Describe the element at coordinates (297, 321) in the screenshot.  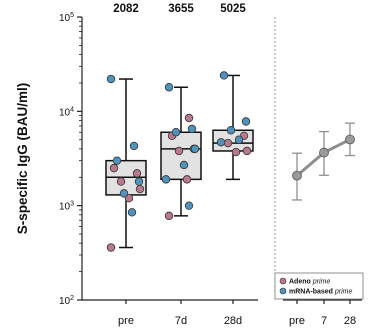
I see `trend-x-tick-label: pre` at that location.